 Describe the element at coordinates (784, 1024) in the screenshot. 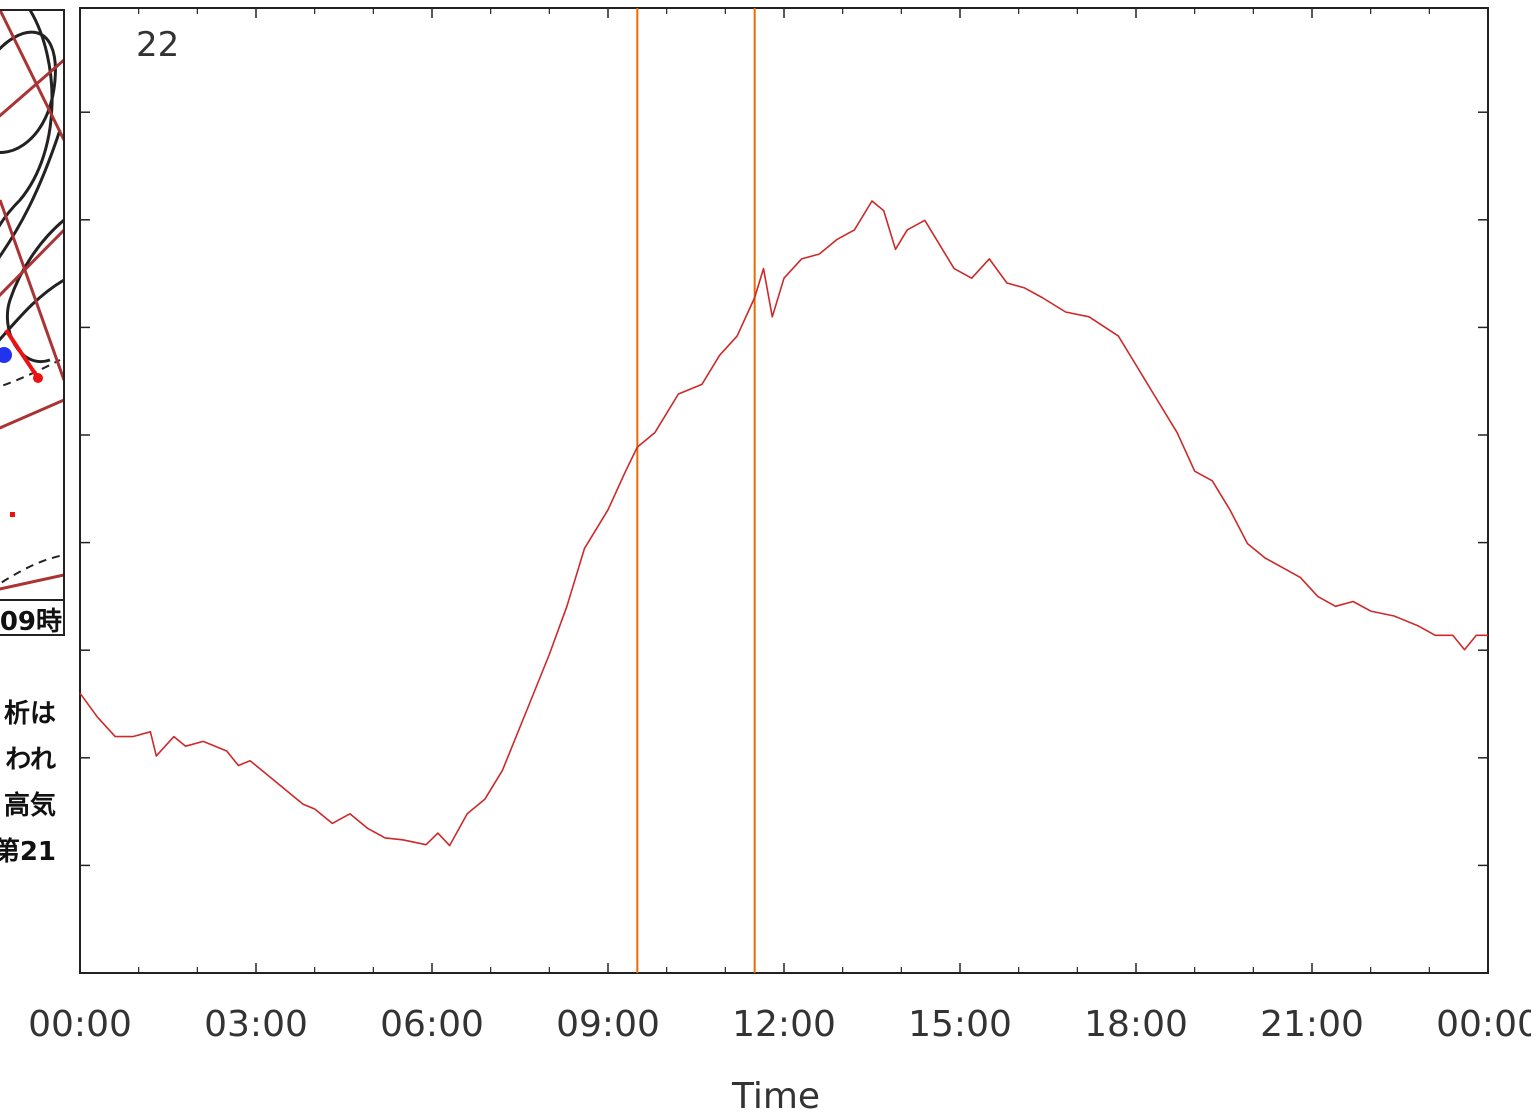

I see `x-tick-label: 12:00` at that location.